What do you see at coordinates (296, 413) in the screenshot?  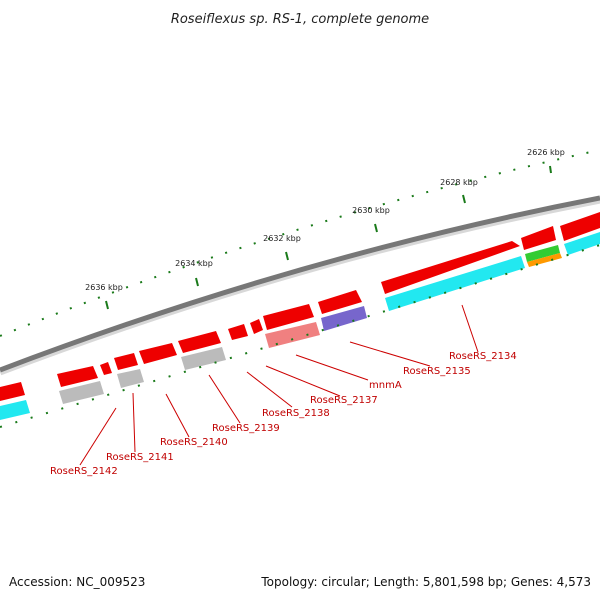 I see `gene-label: RoseRS_2138` at bounding box center [296, 413].